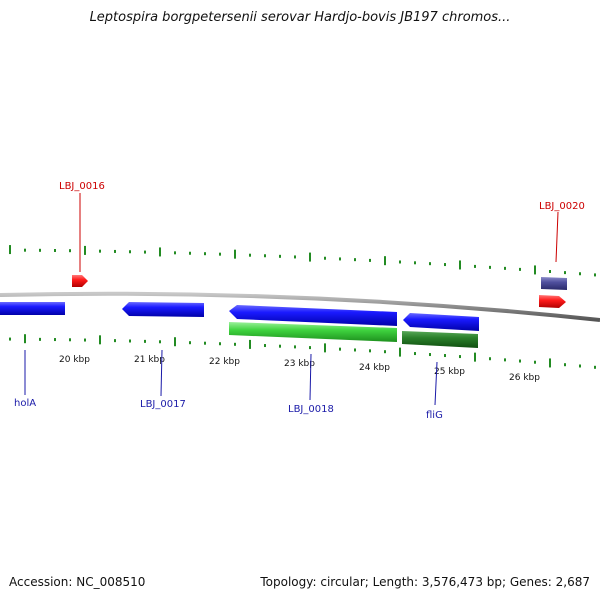  Describe the element at coordinates (224, 362) in the screenshot. I see `scale-label-22kbp: 22 kbp` at that location.